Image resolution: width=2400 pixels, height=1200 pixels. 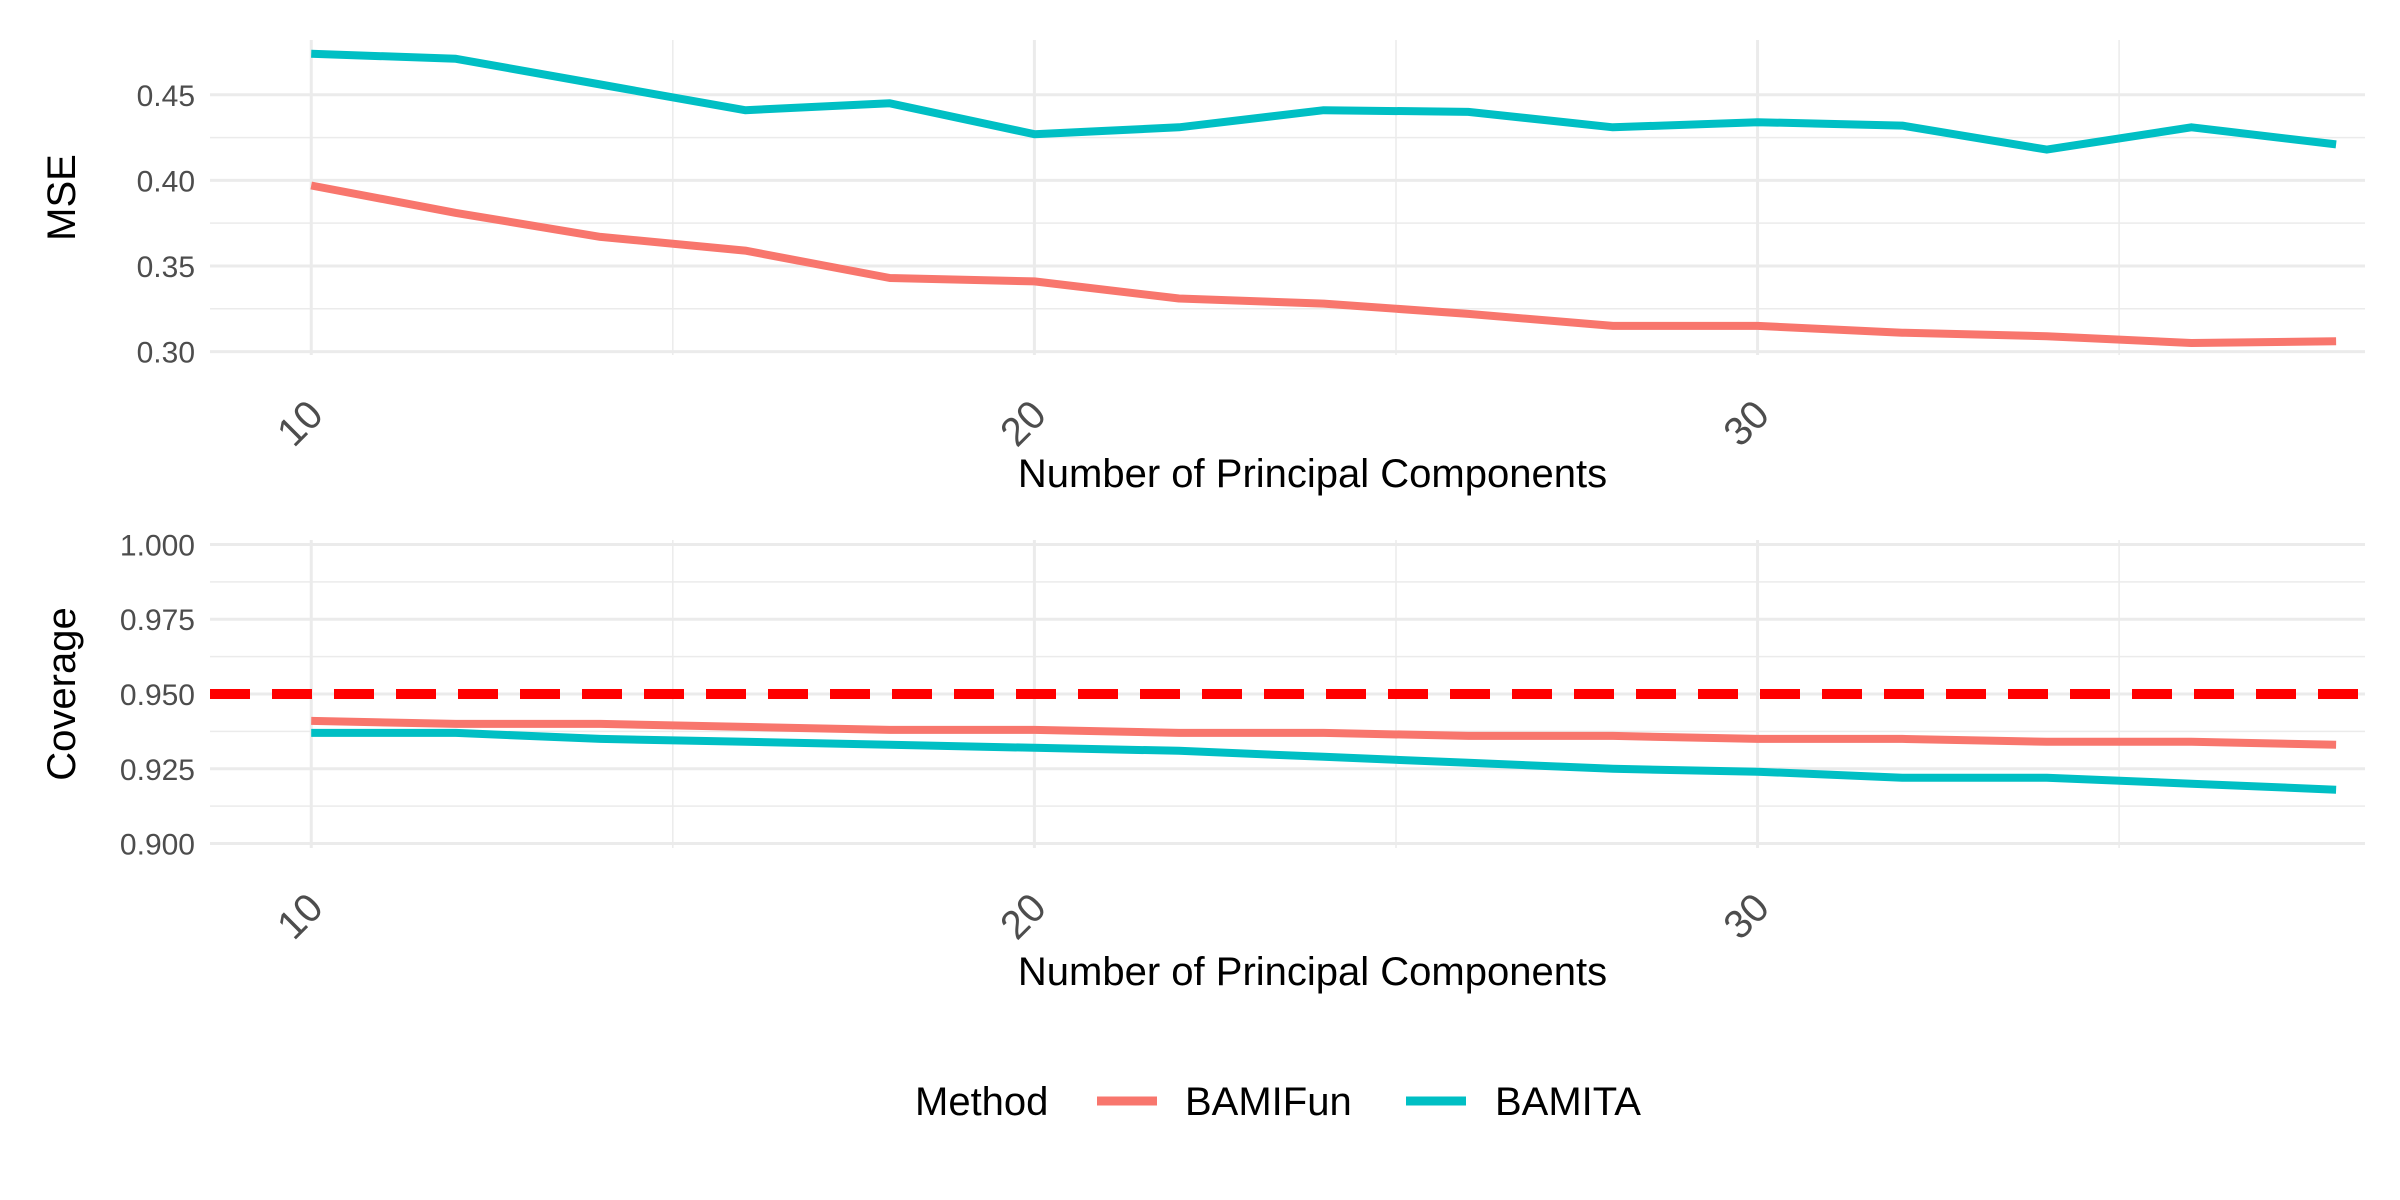 I want to click on y-tick-label: 0.975, so click(x=157, y=620).